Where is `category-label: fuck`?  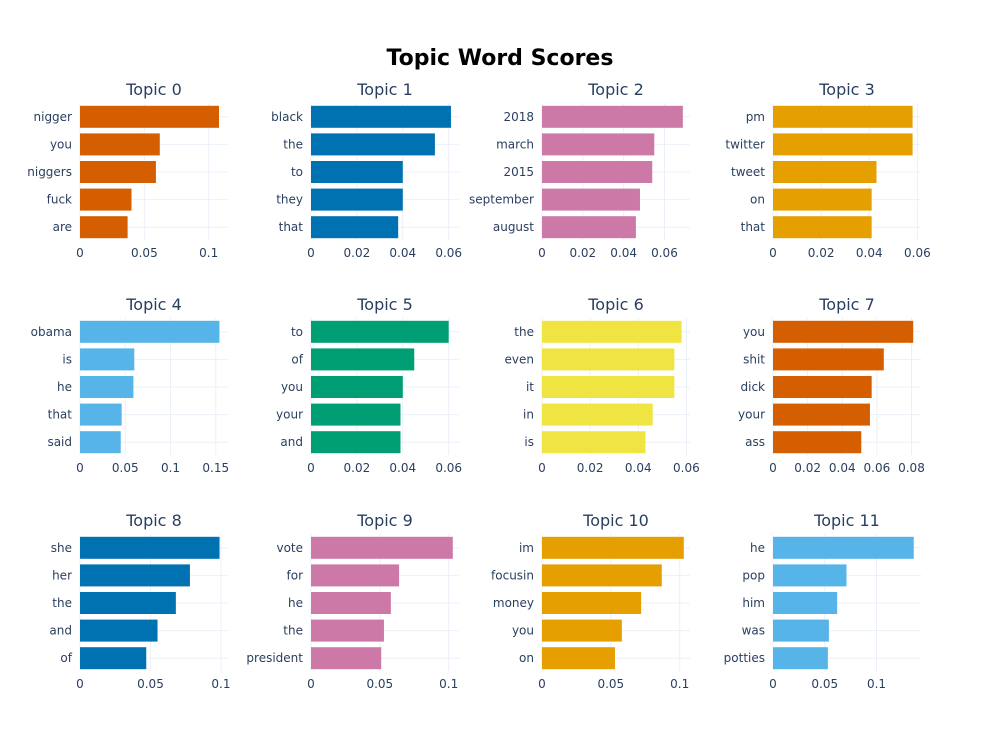
category-label: fuck is located at coordinates (59, 200).